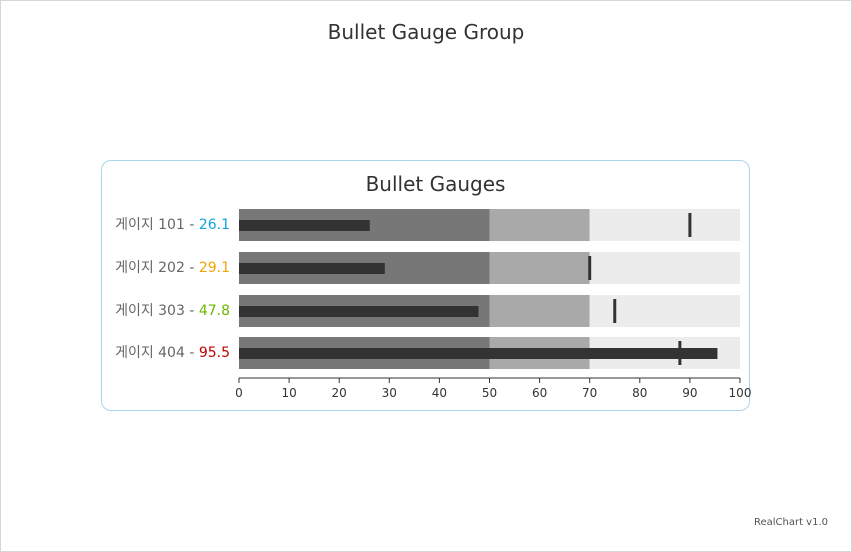 The height and width of the screenshot is (552, 852). What do you see at coordinates (214, 353) in the screenshot?
I see `gauge-value-text: 95.5` at bounding box center [214, 353].